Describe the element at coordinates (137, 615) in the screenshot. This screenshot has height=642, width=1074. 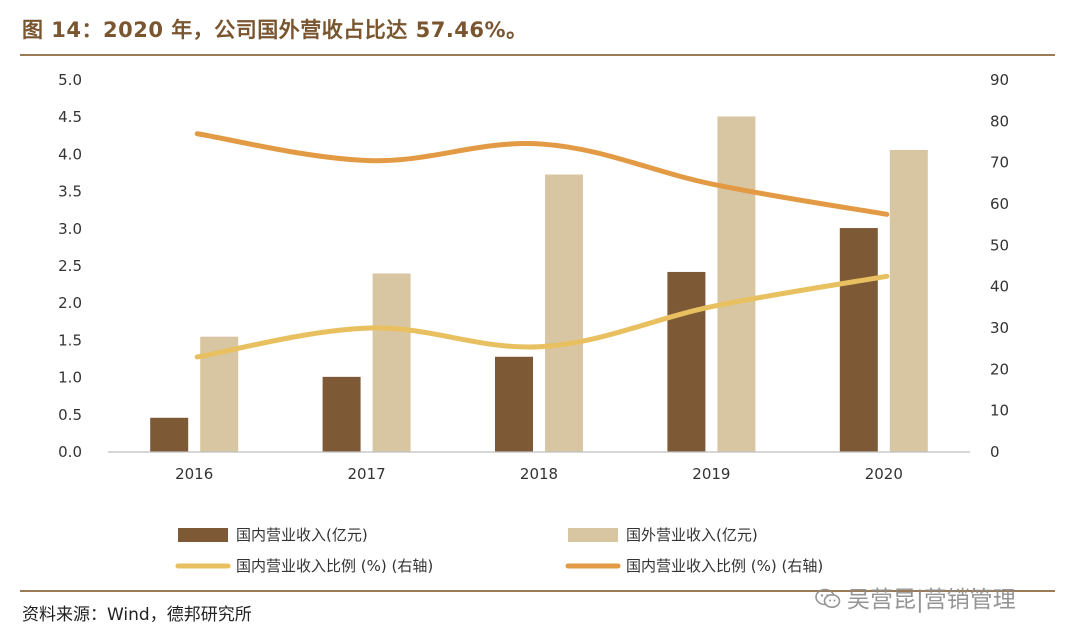
I see `source-note: 资料来源：Wind，德邦研究所` at that location.